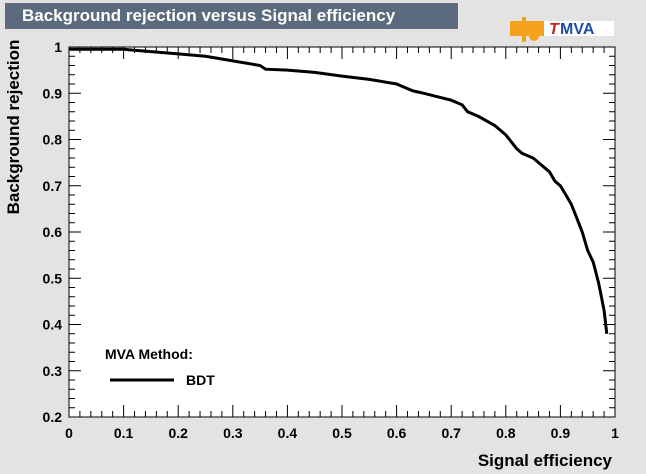 This screenshot has width=646, height=474. I want to click on legend-title: MVA Method:, so click(149, 354).